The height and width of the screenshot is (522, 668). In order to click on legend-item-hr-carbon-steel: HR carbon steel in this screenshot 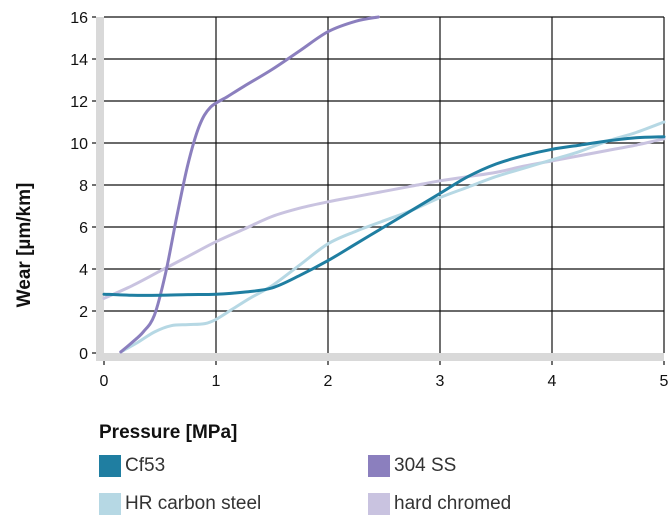, I will do `click(180, 504)`.